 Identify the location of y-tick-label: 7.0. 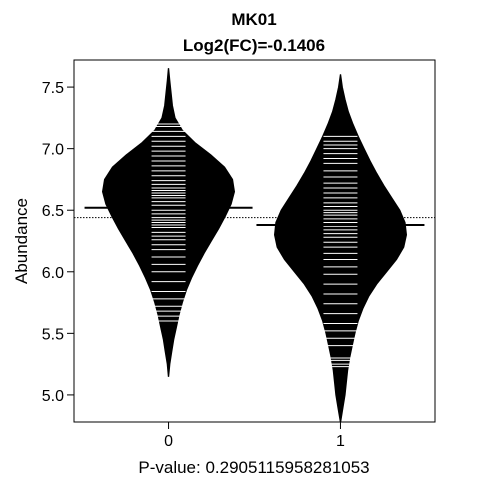
(53, 150).